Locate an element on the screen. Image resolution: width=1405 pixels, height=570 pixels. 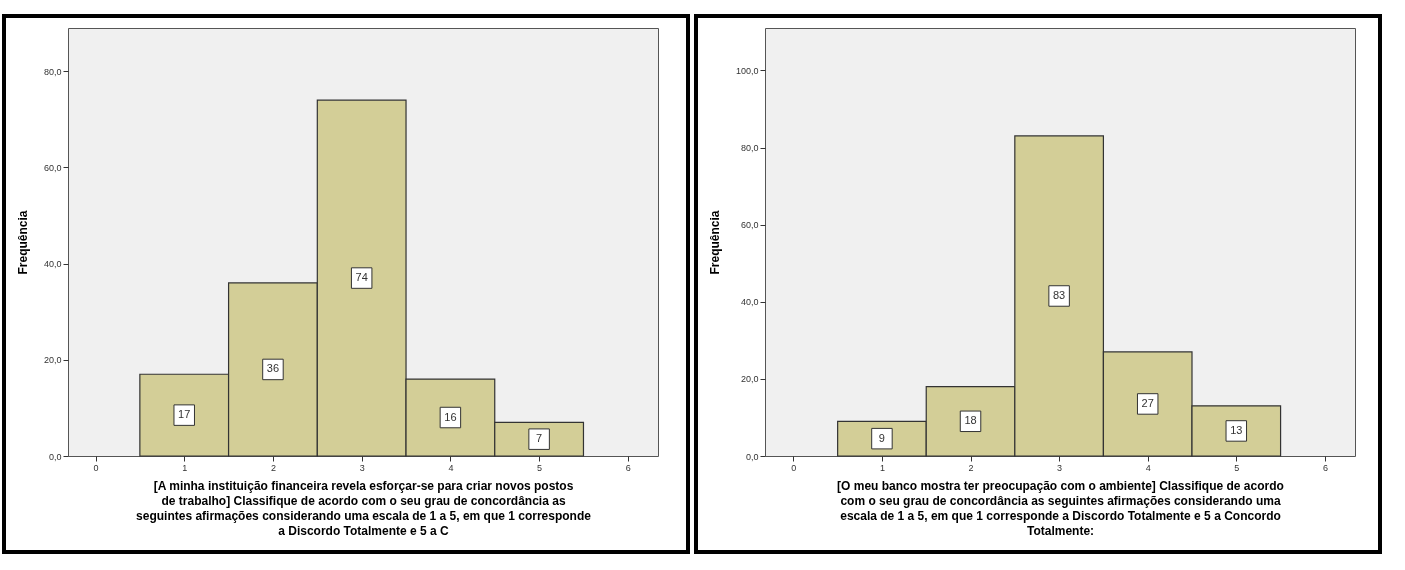
data-label: 27 is located at coordinates (1147, 402).